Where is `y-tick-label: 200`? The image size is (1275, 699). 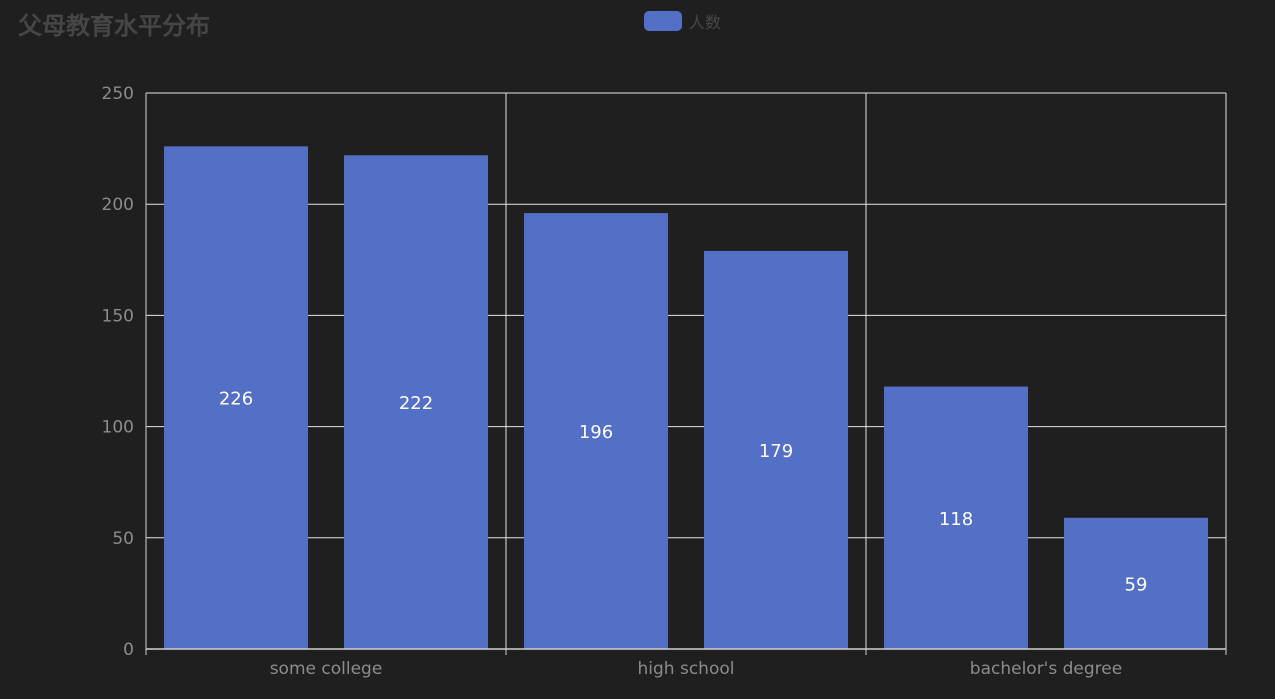 y-tick-label: 200 is located at coordinates (118, 205).